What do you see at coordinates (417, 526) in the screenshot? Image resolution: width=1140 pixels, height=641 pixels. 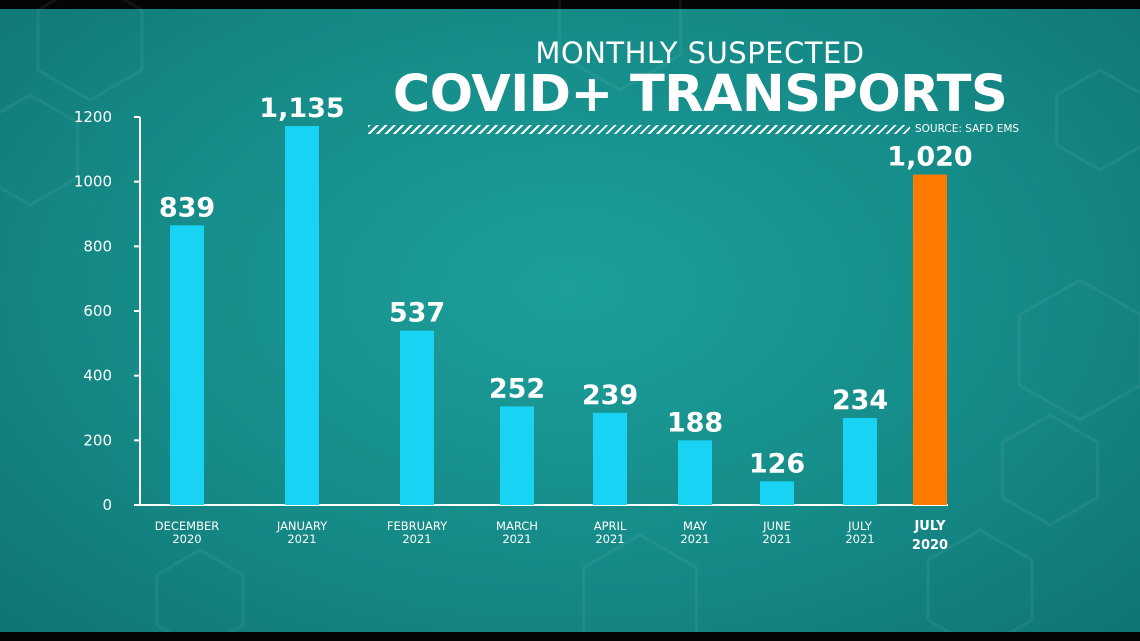 I see `x-tick-label: FEBRUARY` at bounding box center [417, 526].